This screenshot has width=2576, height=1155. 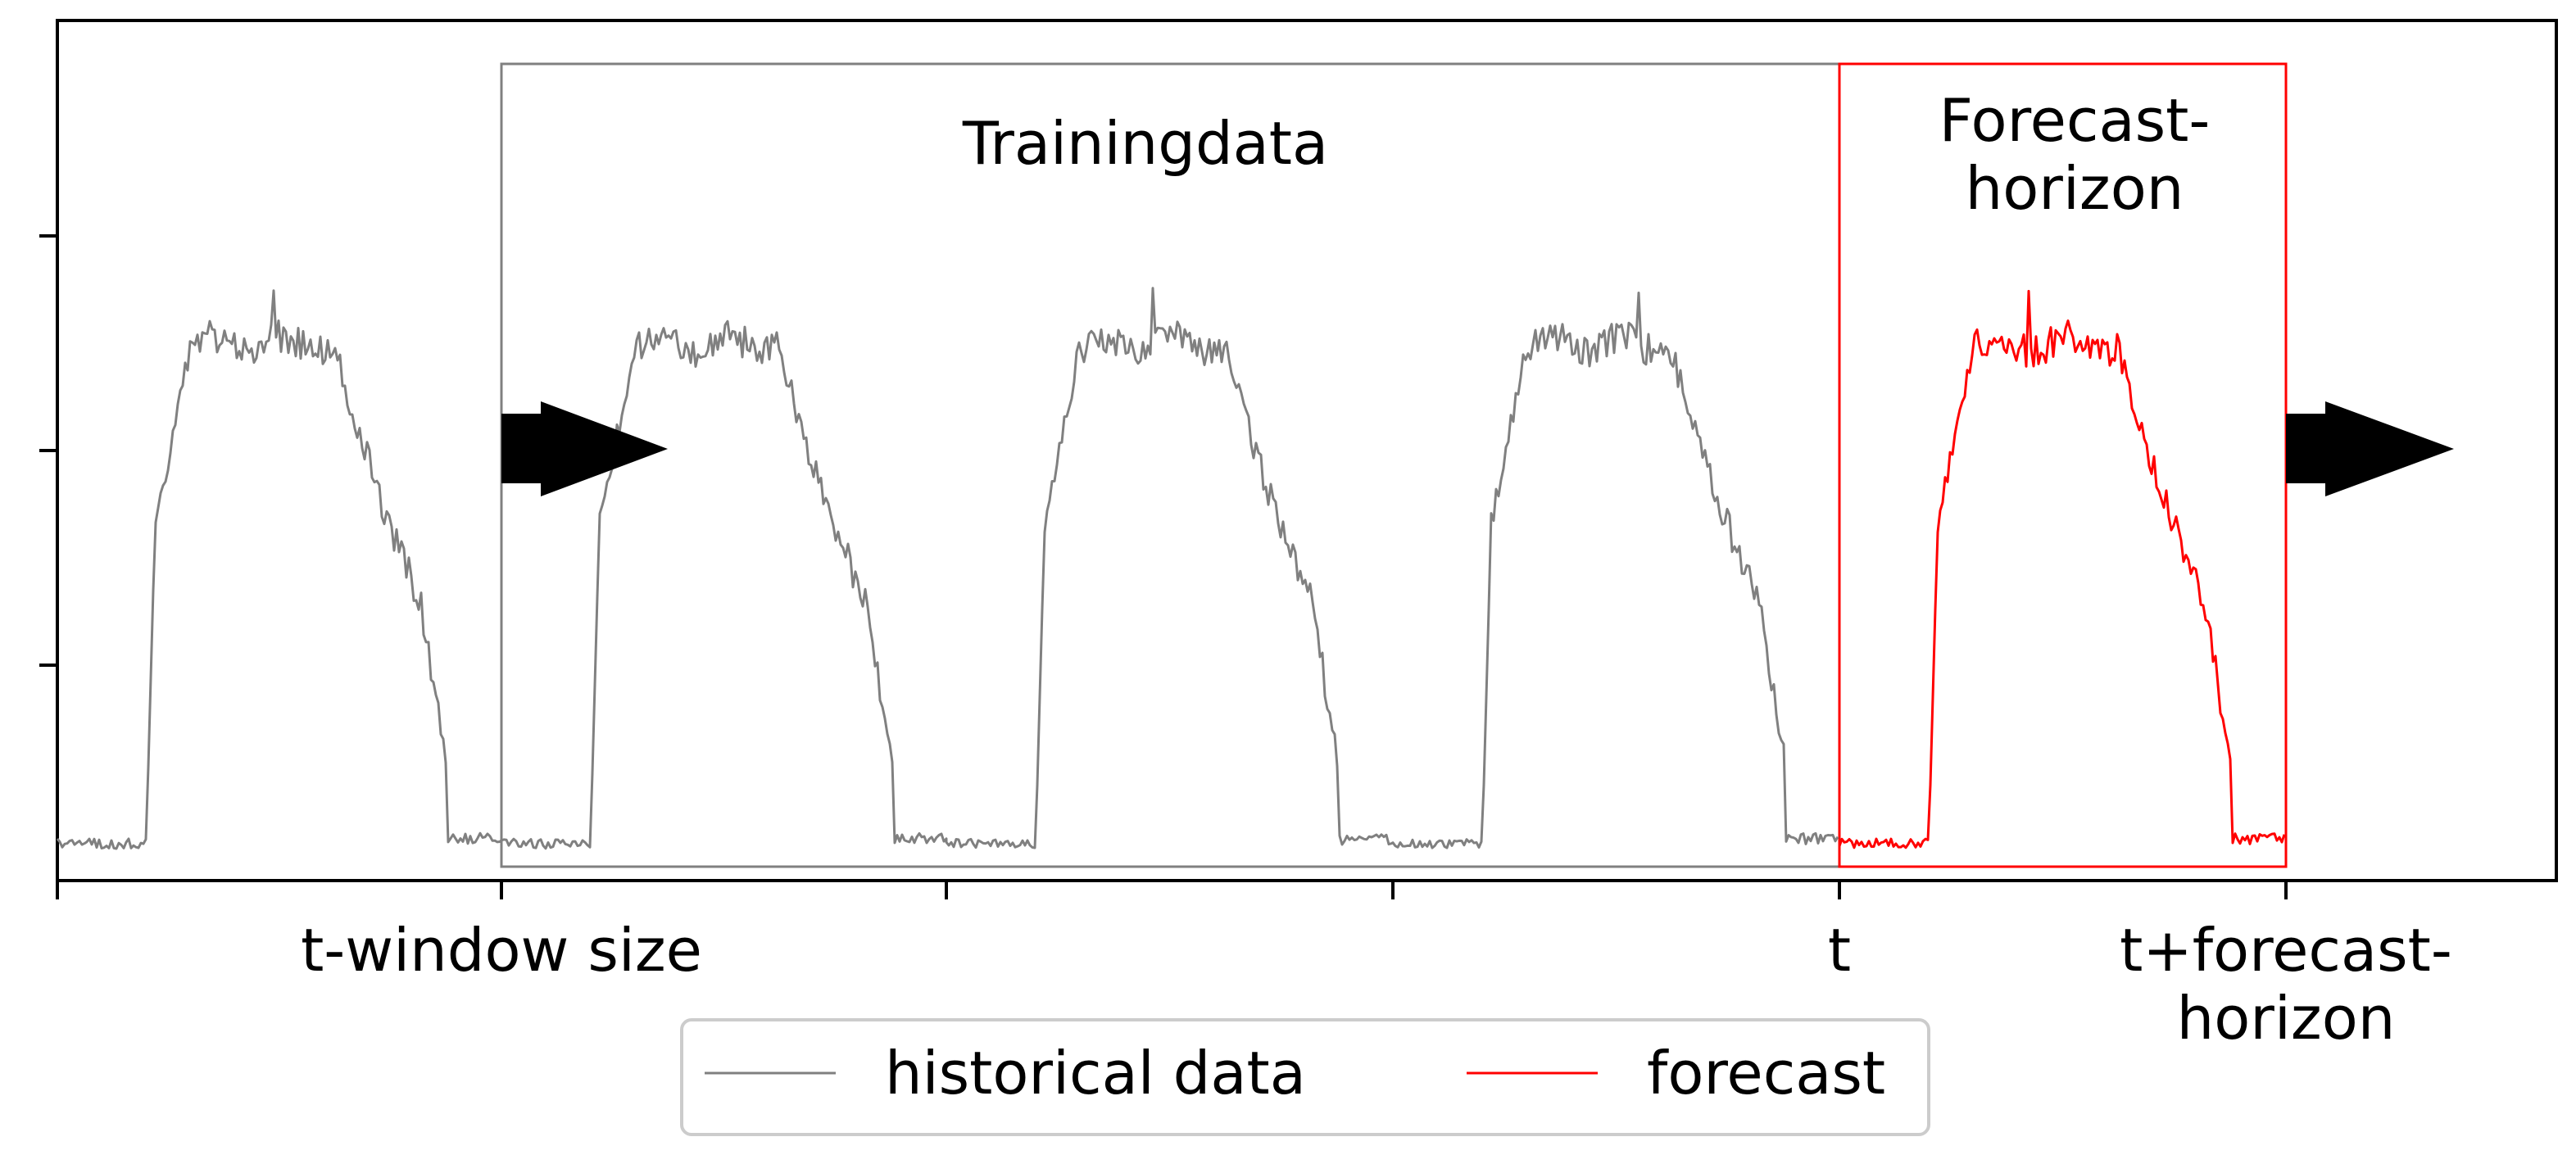 I want to click on legend: historical data forecast, so click(x=1305, y=1077).